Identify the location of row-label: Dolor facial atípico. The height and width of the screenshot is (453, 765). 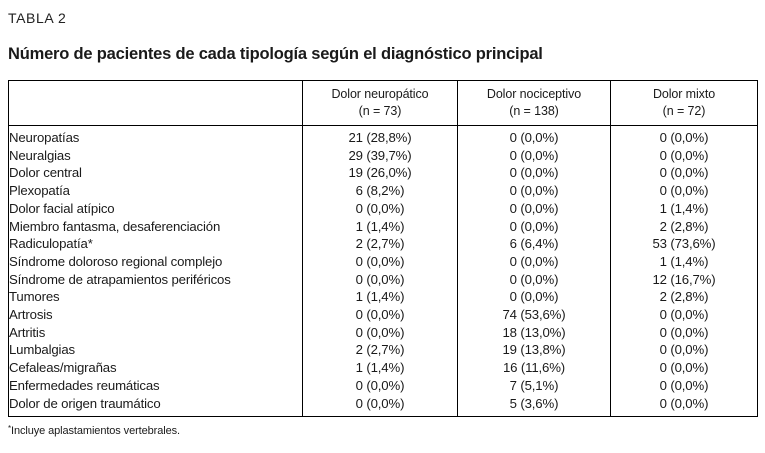
(62, 208).